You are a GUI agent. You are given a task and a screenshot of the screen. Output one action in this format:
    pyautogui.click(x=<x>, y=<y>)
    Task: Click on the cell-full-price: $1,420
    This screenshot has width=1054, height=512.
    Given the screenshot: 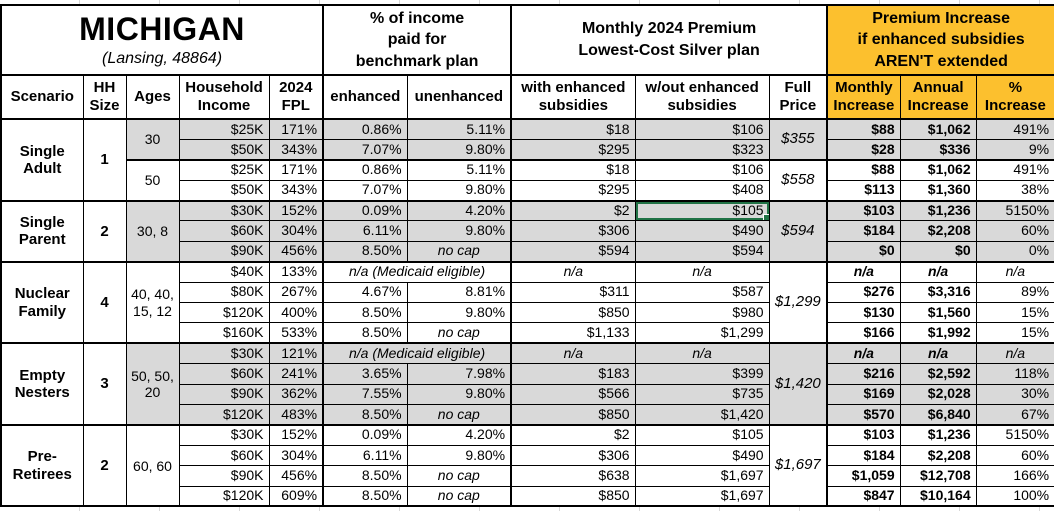 What is the action you would take?
    pyautogui.click(x=798, y=384)
    